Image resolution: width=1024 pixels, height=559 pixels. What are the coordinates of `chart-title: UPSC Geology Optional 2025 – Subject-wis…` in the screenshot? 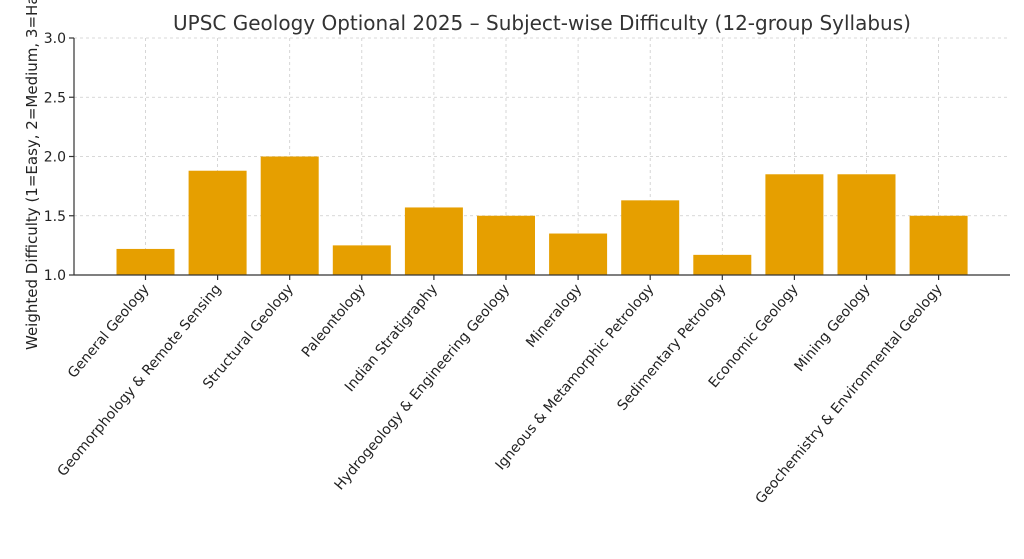 It's located at (542, 23).